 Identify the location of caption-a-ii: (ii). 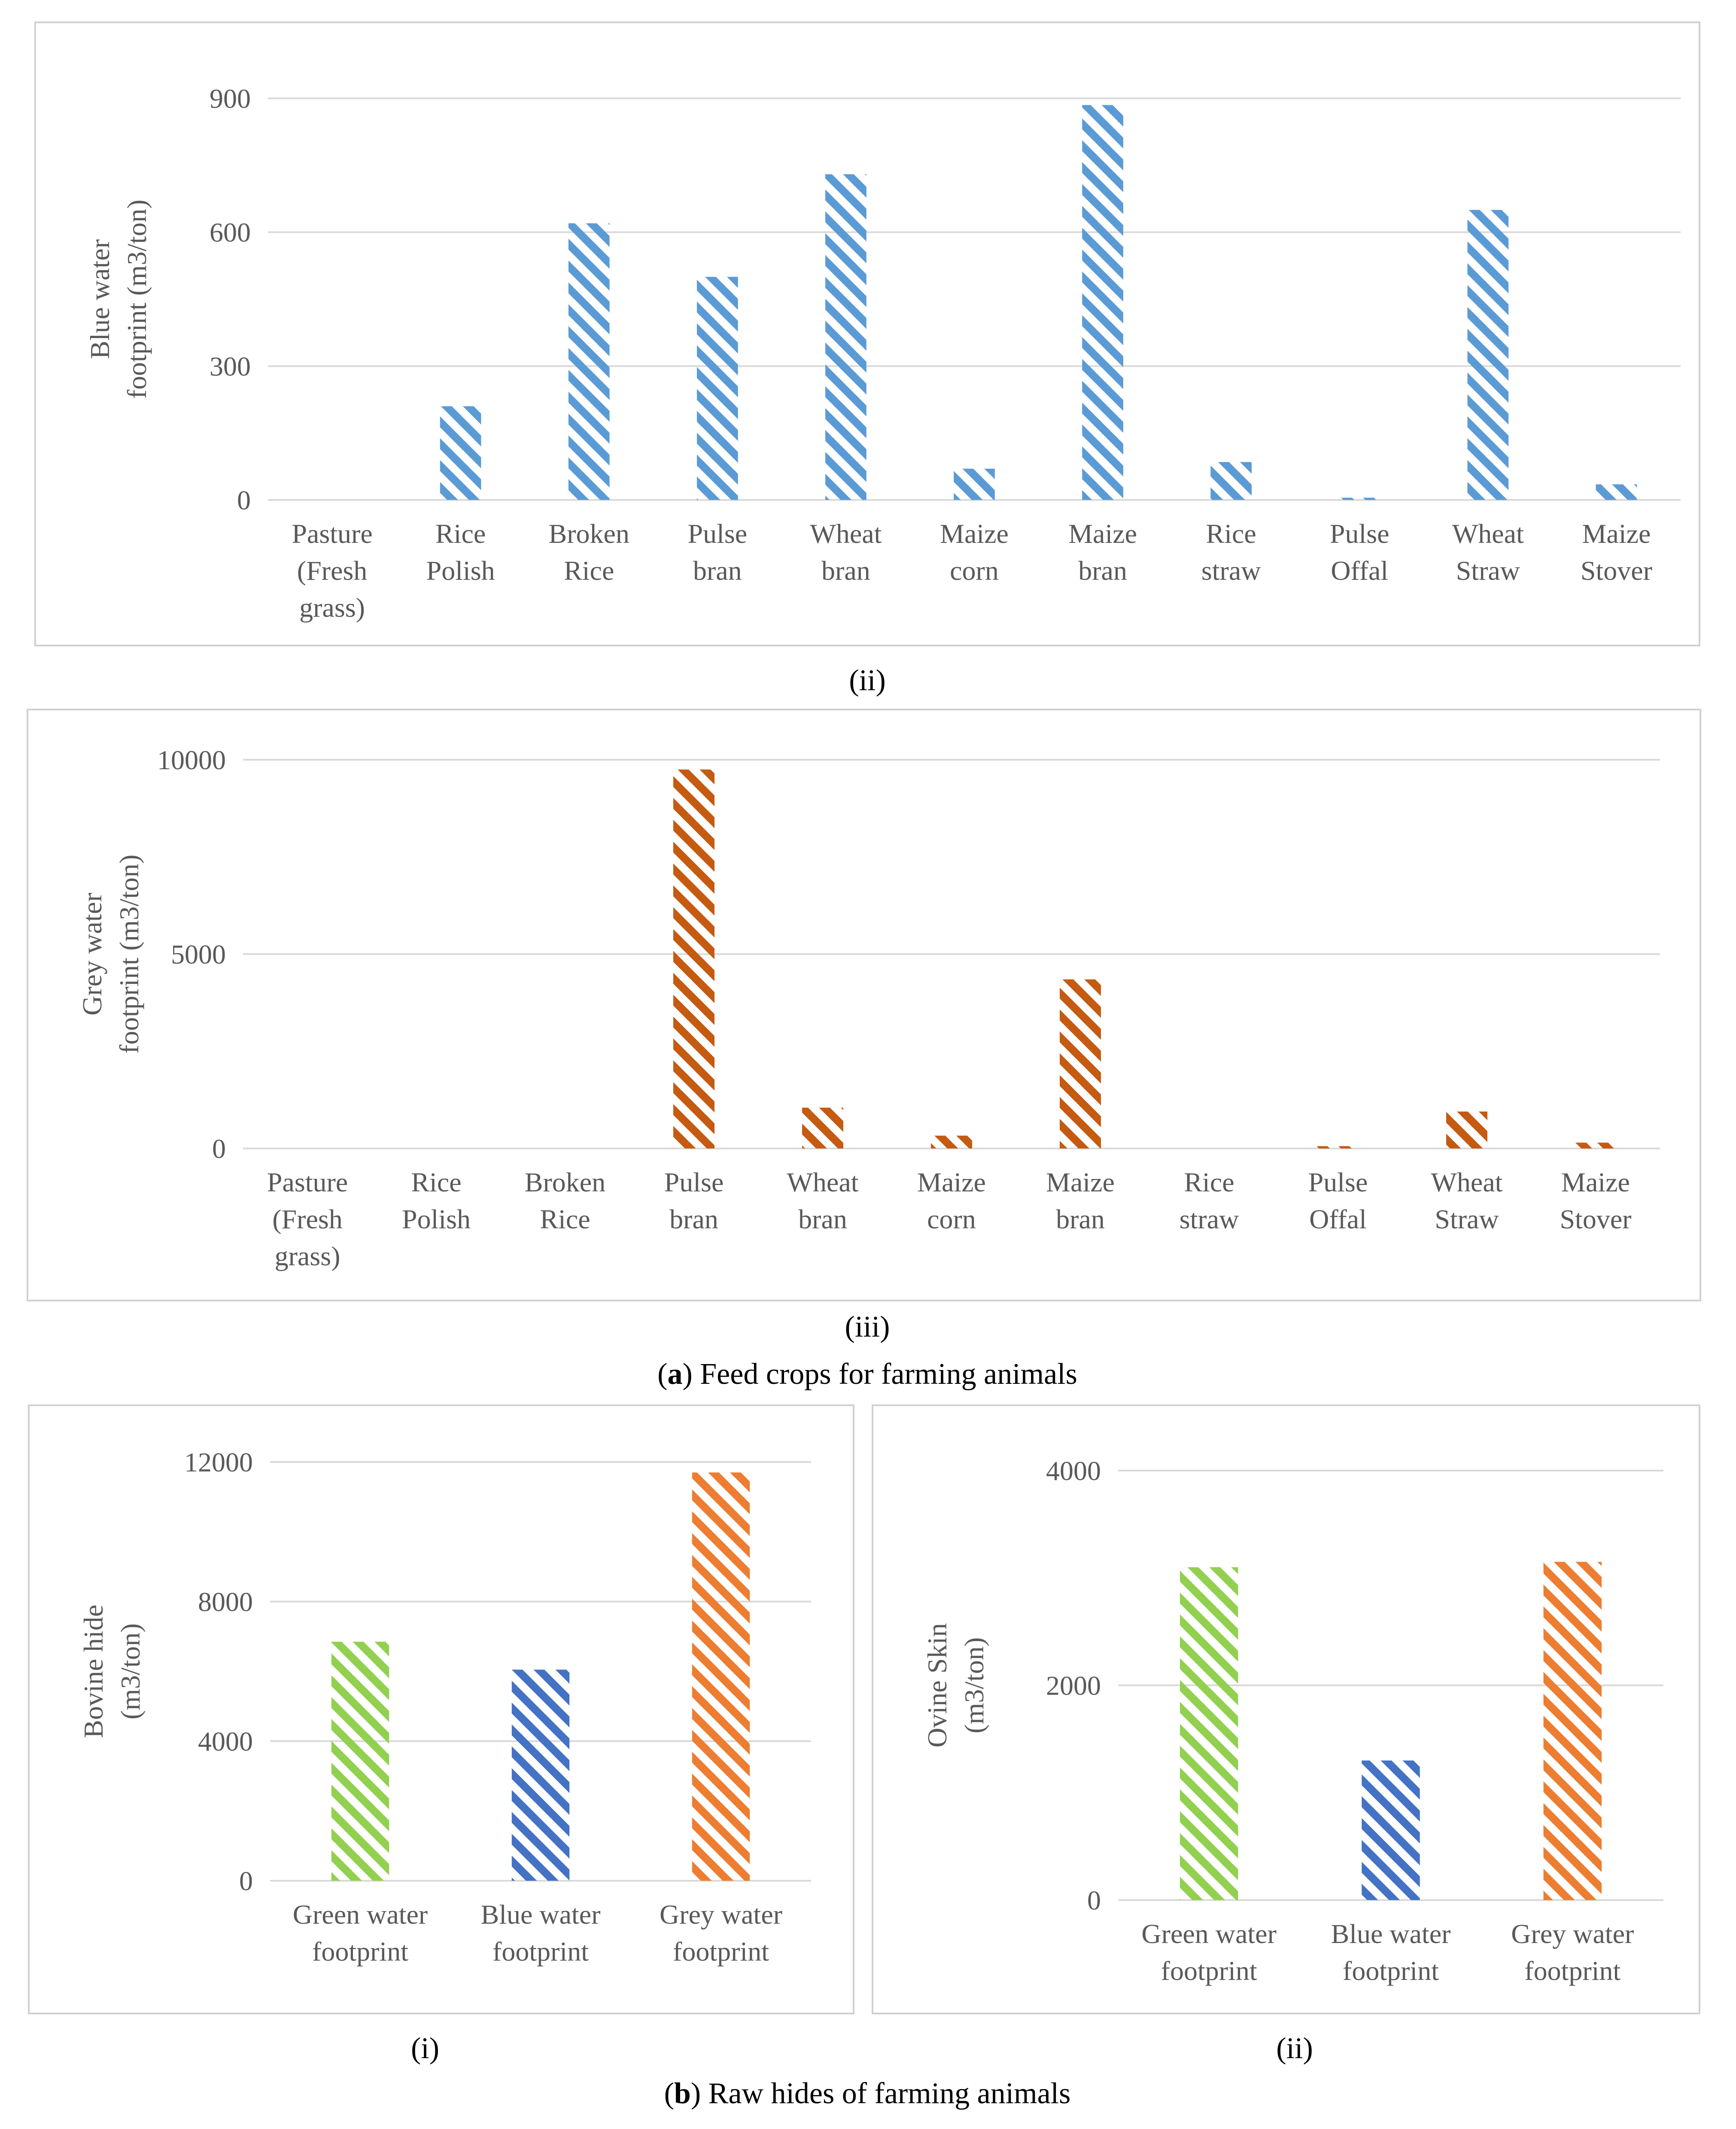
(867, 680).